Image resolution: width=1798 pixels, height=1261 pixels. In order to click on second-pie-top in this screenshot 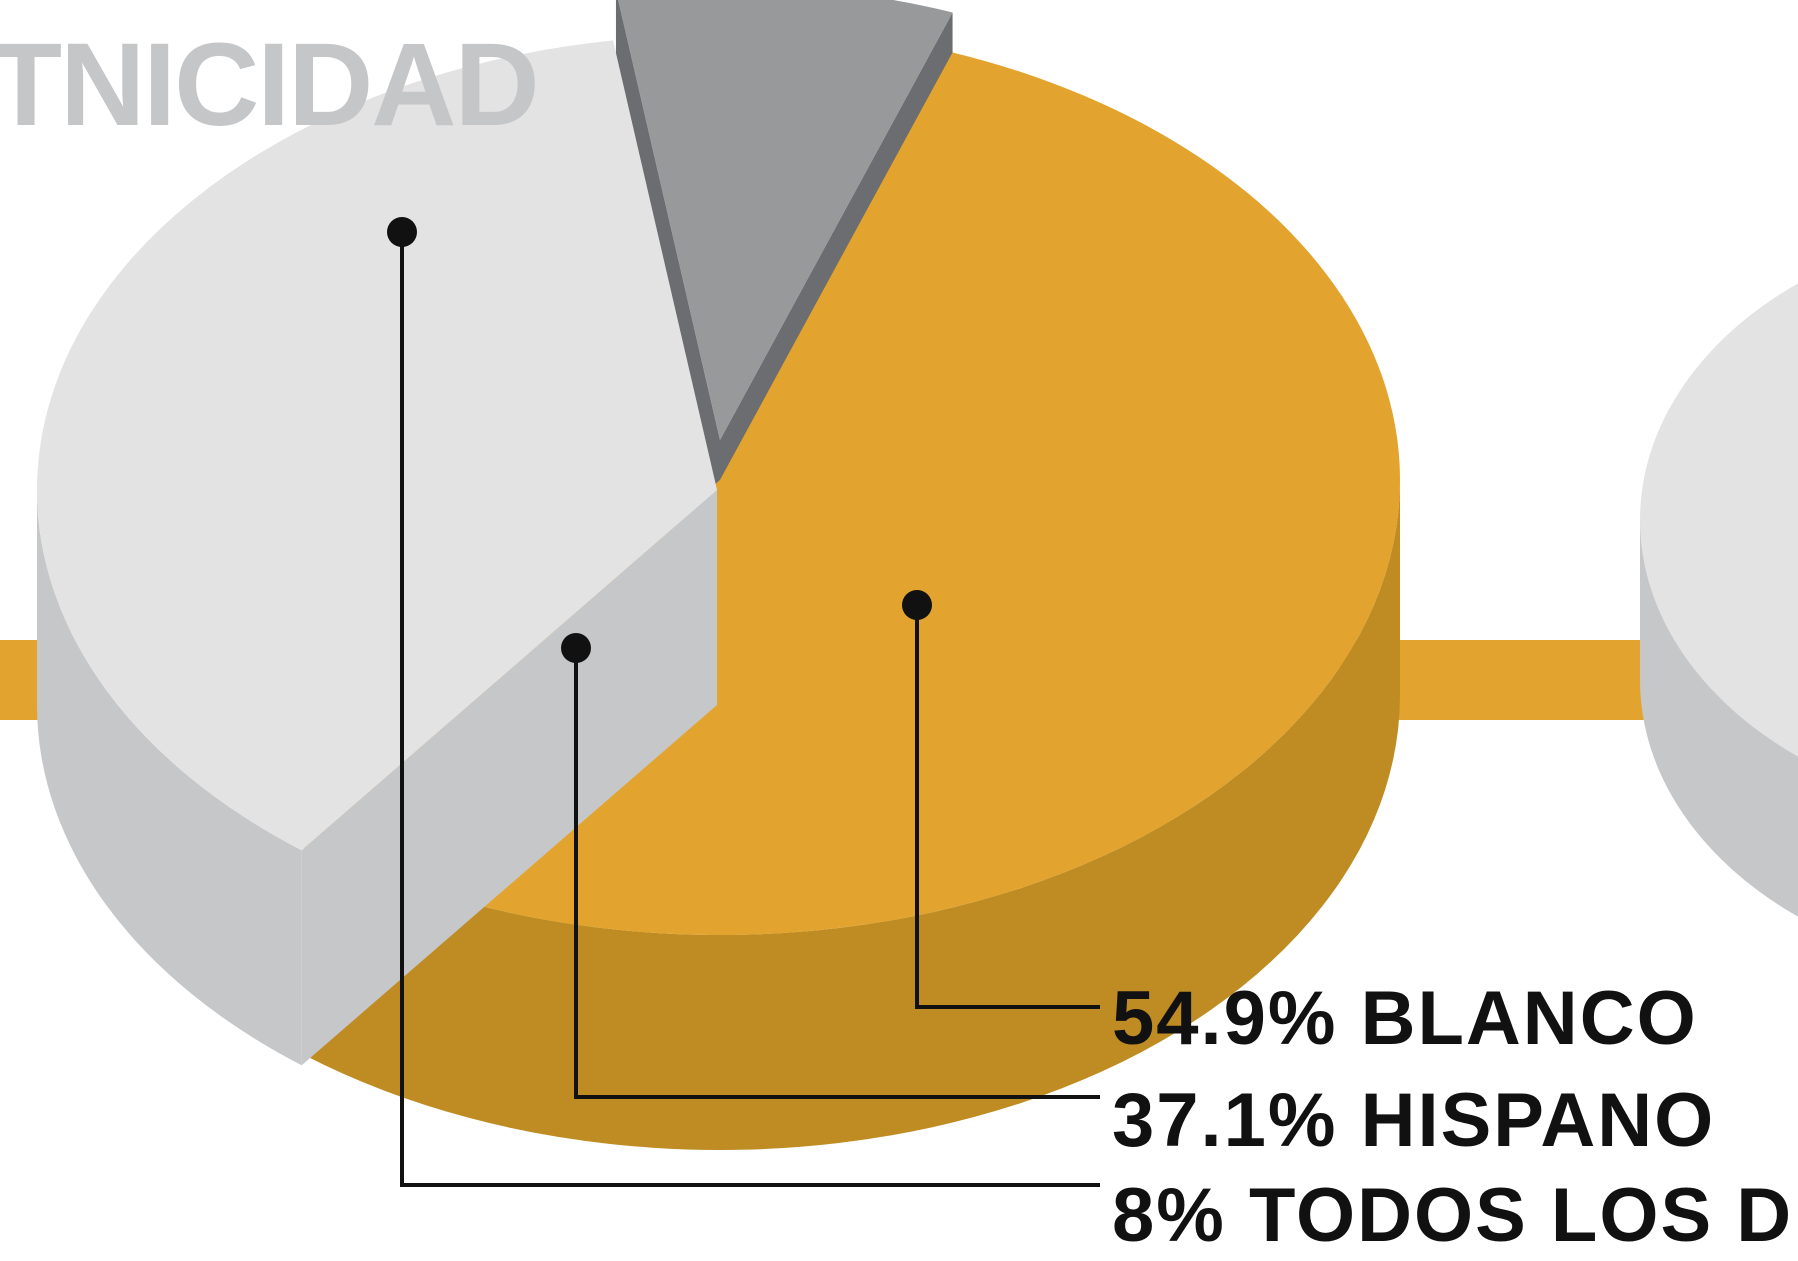, I will do `click(1719, 520)`.